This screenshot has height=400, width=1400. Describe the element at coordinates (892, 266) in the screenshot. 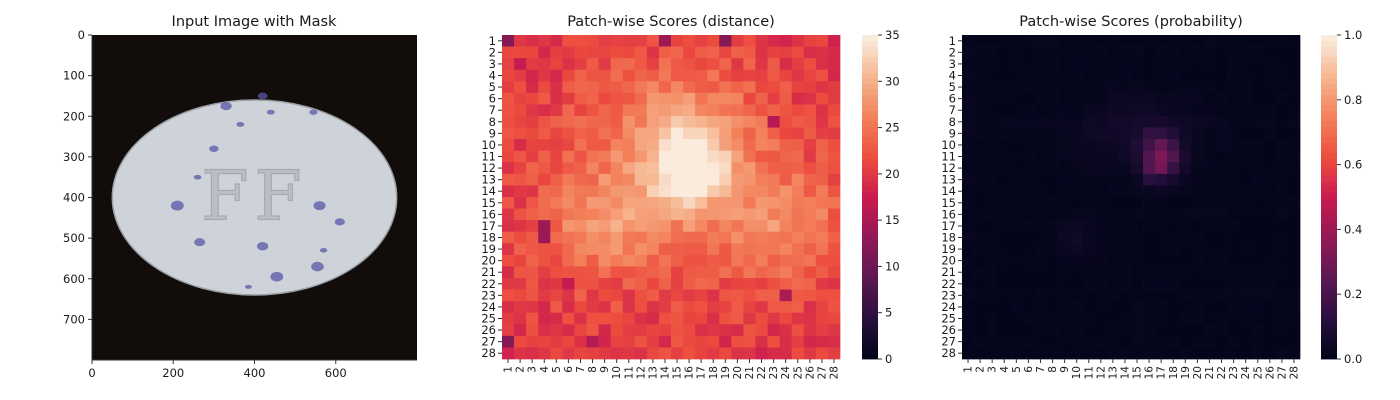

I see `colorbar-tick-label: 10` at that location.